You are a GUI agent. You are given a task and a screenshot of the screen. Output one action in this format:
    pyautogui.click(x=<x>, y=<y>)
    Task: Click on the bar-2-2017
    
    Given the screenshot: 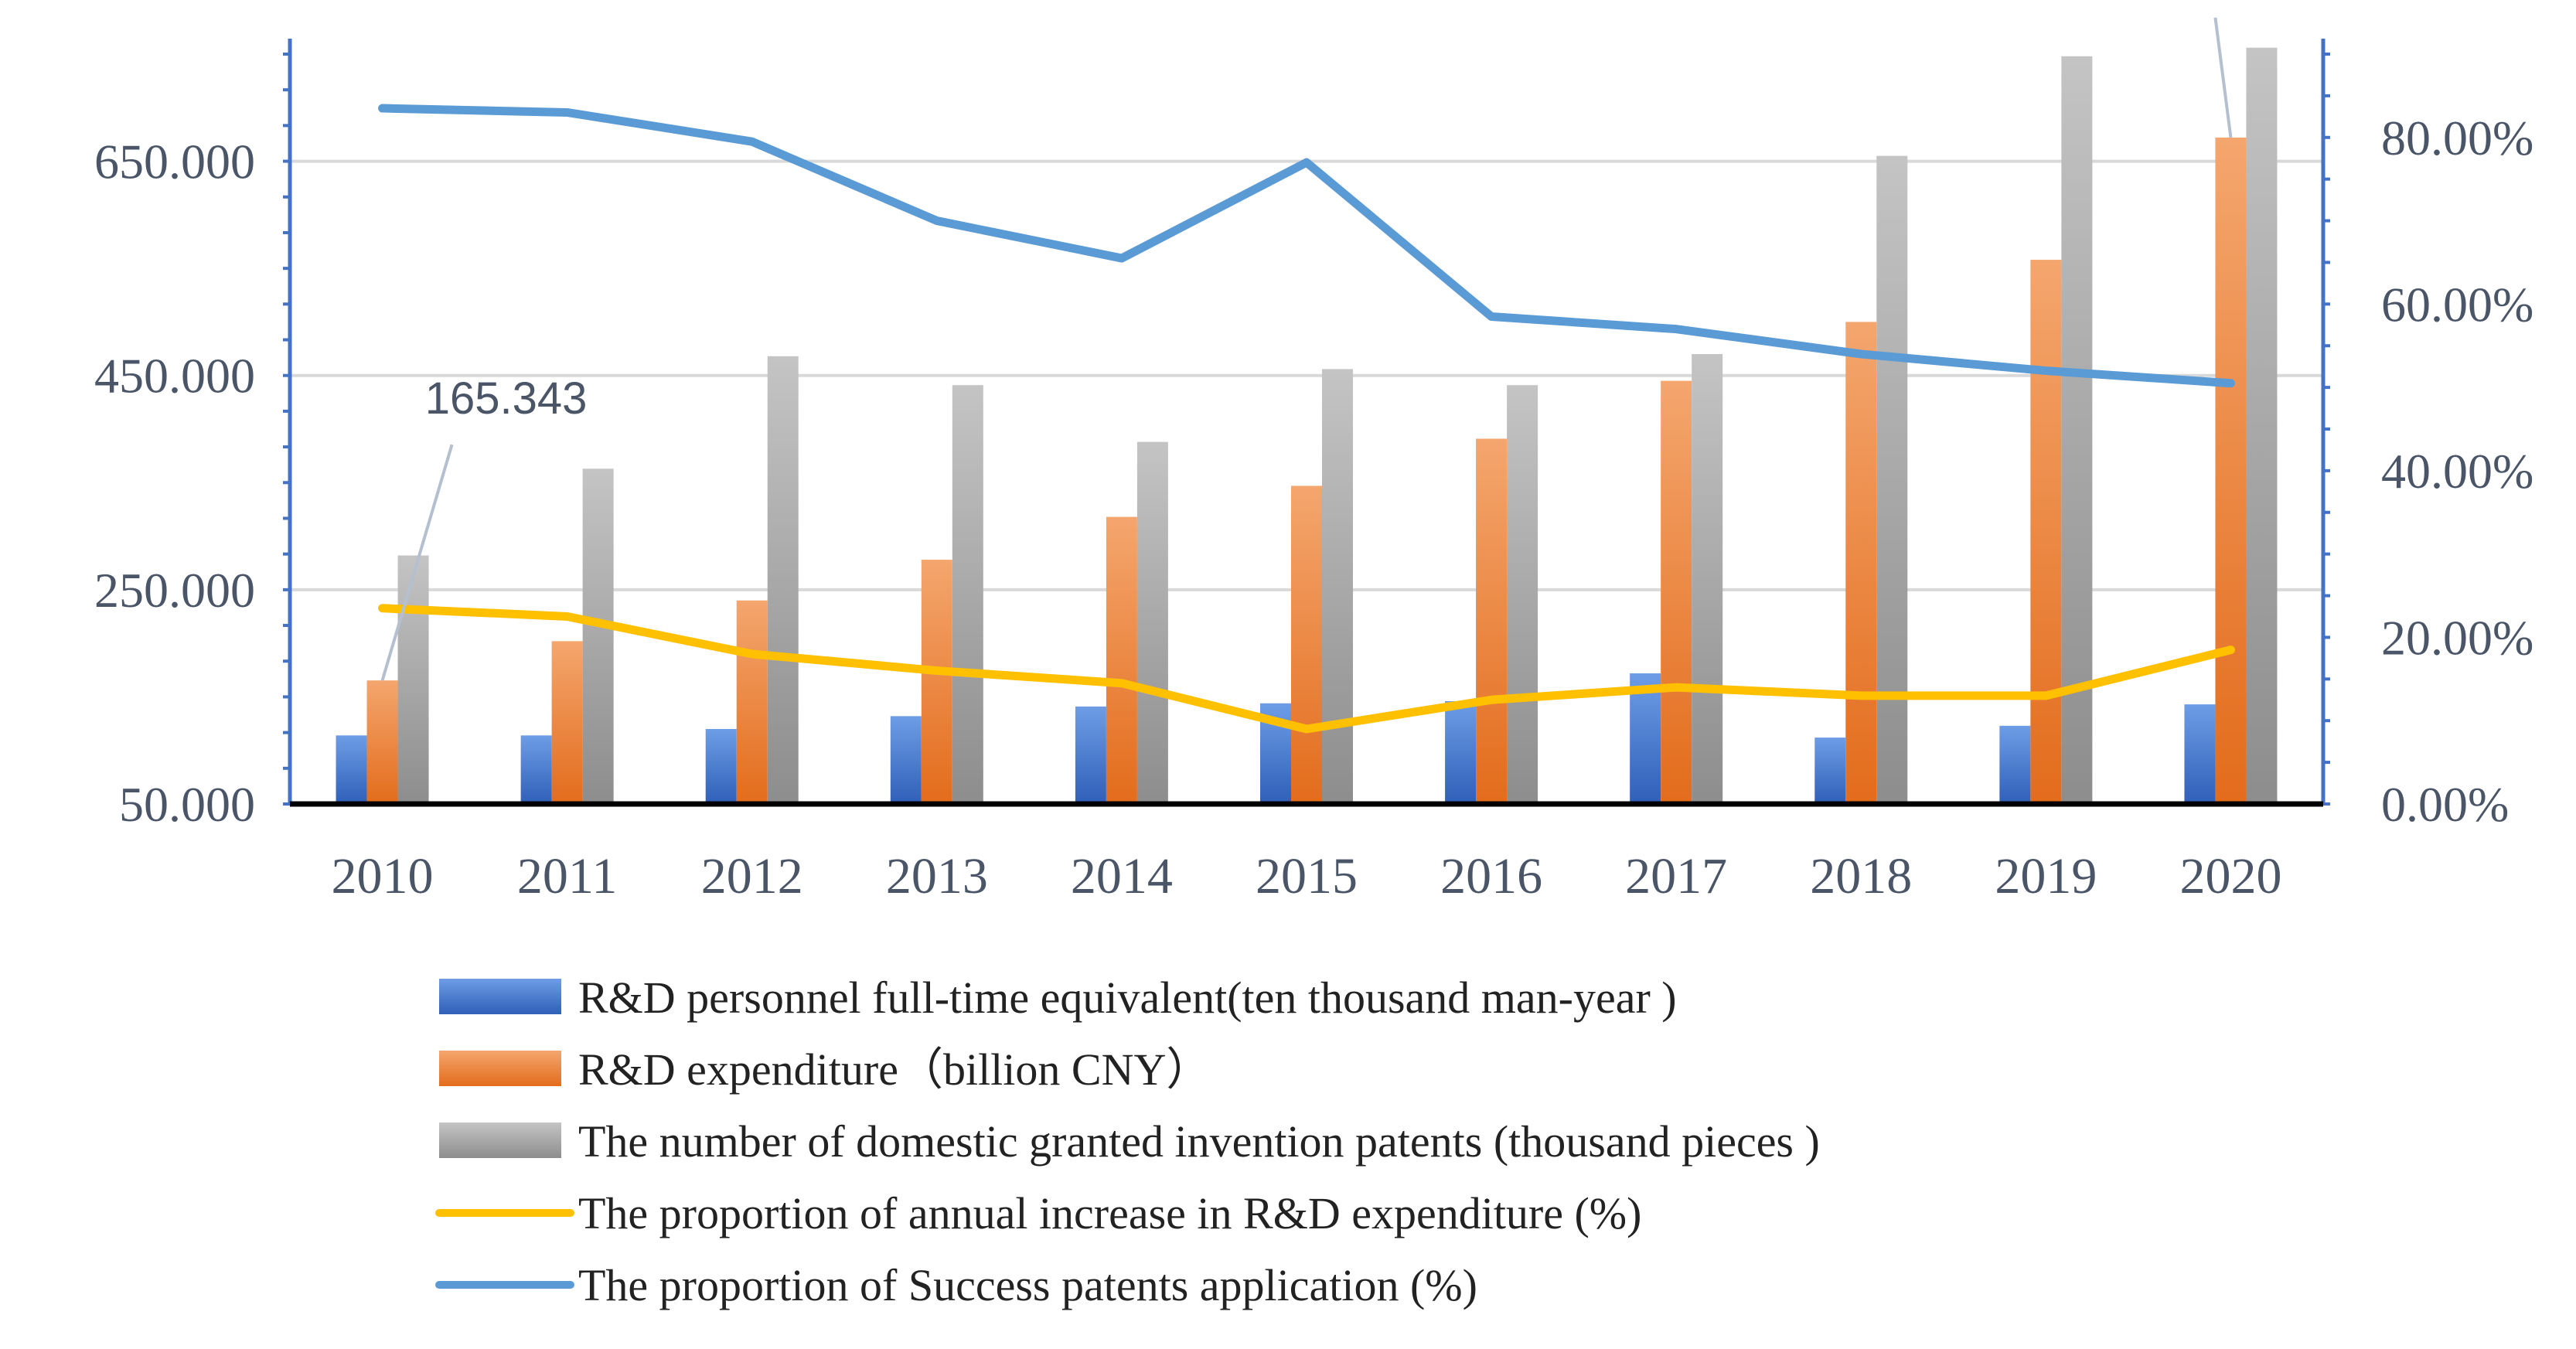 What is the action you would take?
    pyautogui.click(x=1707, y=579)
    